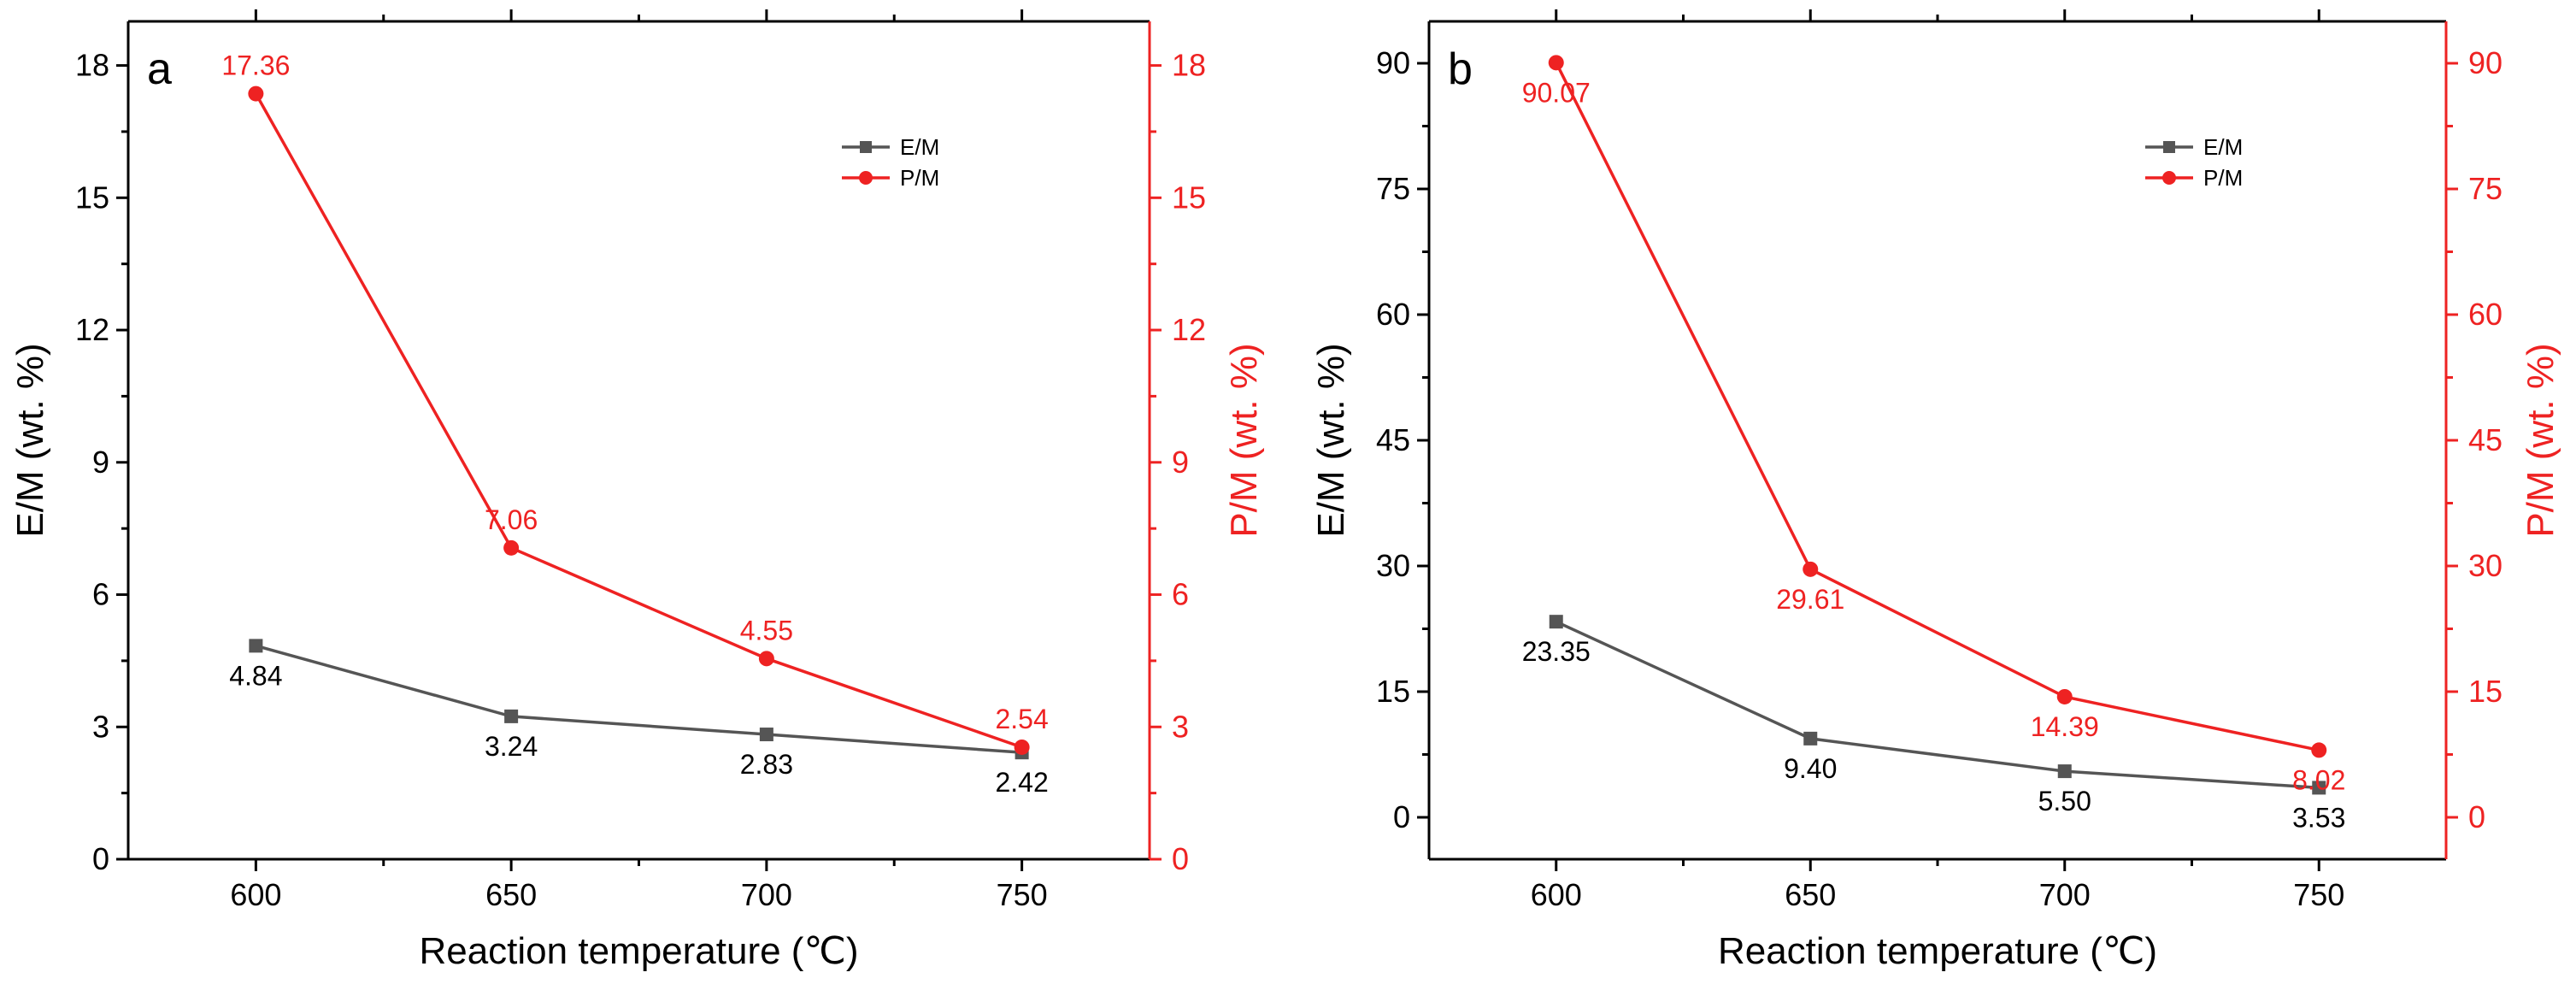 This screenshot has height=996, width=2576. I want to click on data-label-pm: 17.36, so click(255, 65).